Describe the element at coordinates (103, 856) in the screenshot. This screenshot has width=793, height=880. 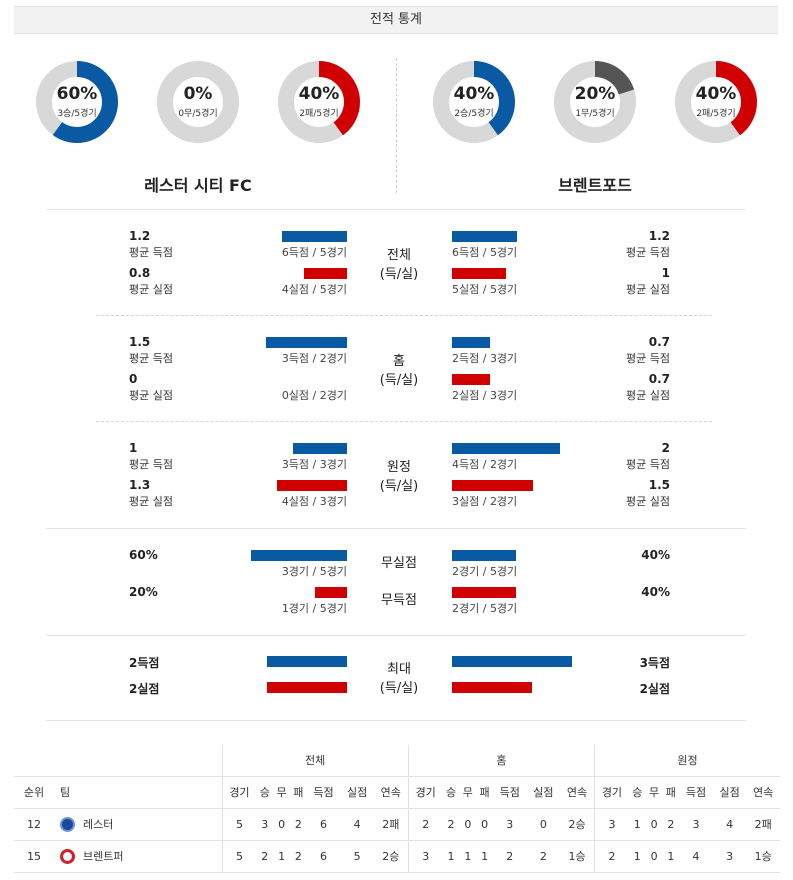
I see `team-name: 브렌트퍼` at that location.